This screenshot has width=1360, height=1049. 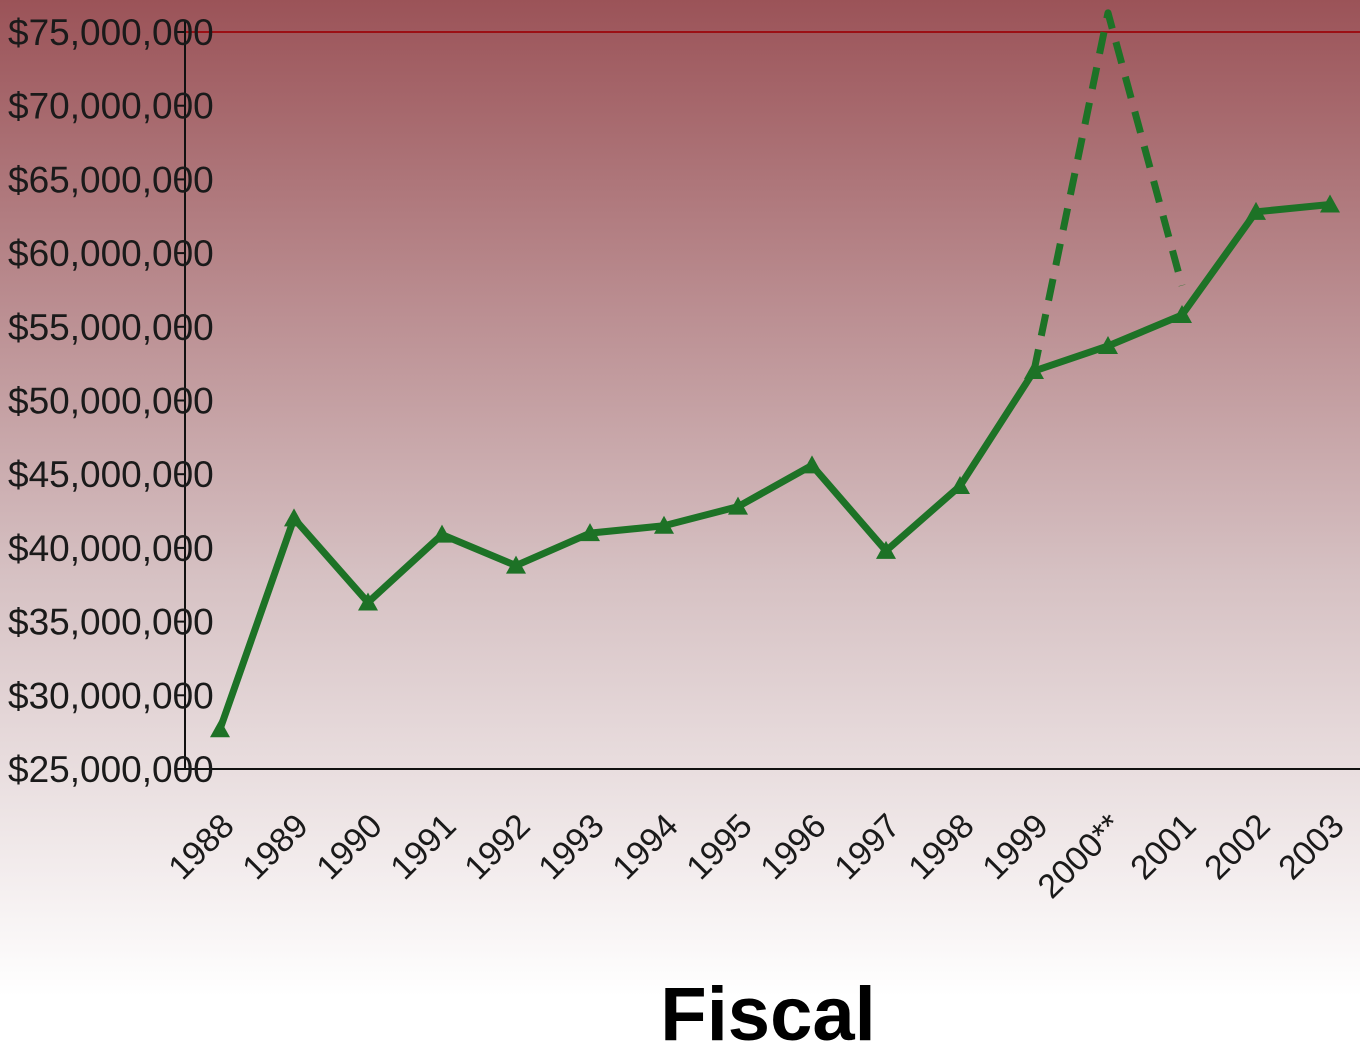 I want to click on series-line-dashed, so click(x=1108, y=190).